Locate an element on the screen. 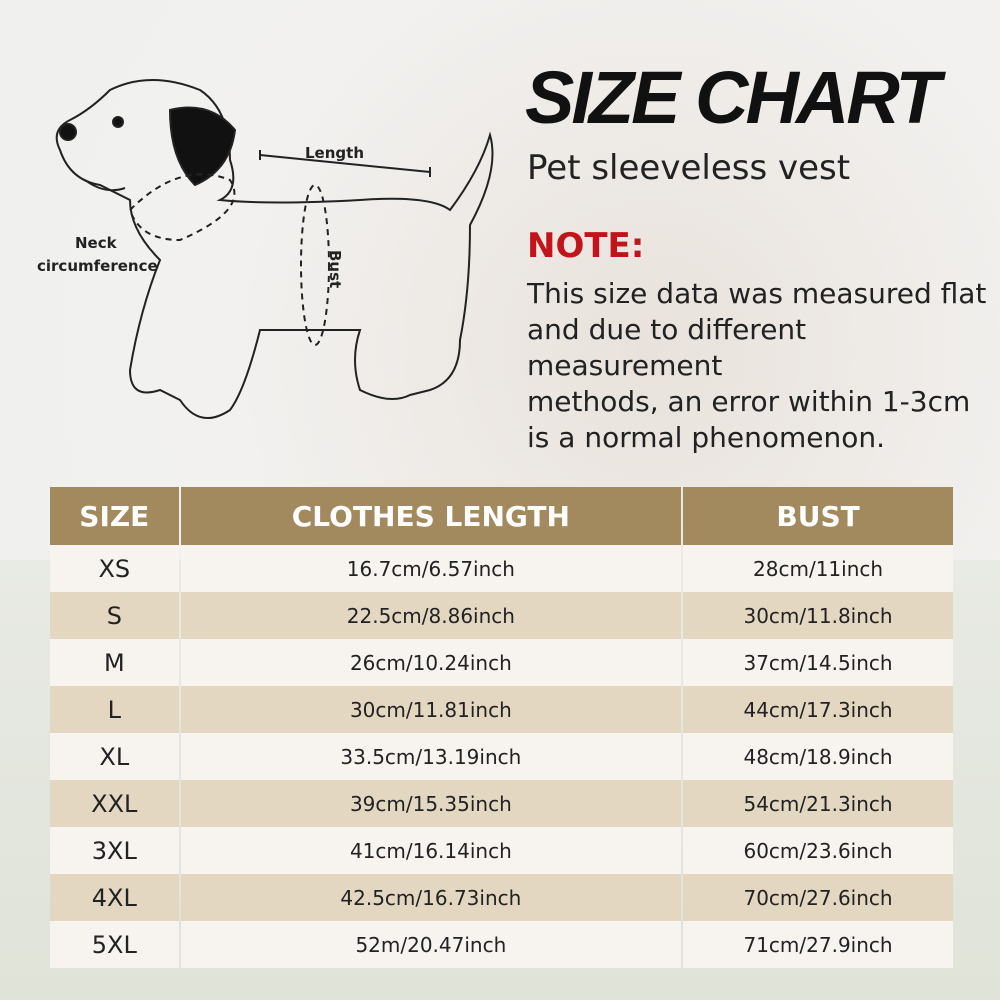 The width and height of the screenshot is (1000, 1000). table-cell: 26cm/10.24inch is located at coordinates (431, 662).